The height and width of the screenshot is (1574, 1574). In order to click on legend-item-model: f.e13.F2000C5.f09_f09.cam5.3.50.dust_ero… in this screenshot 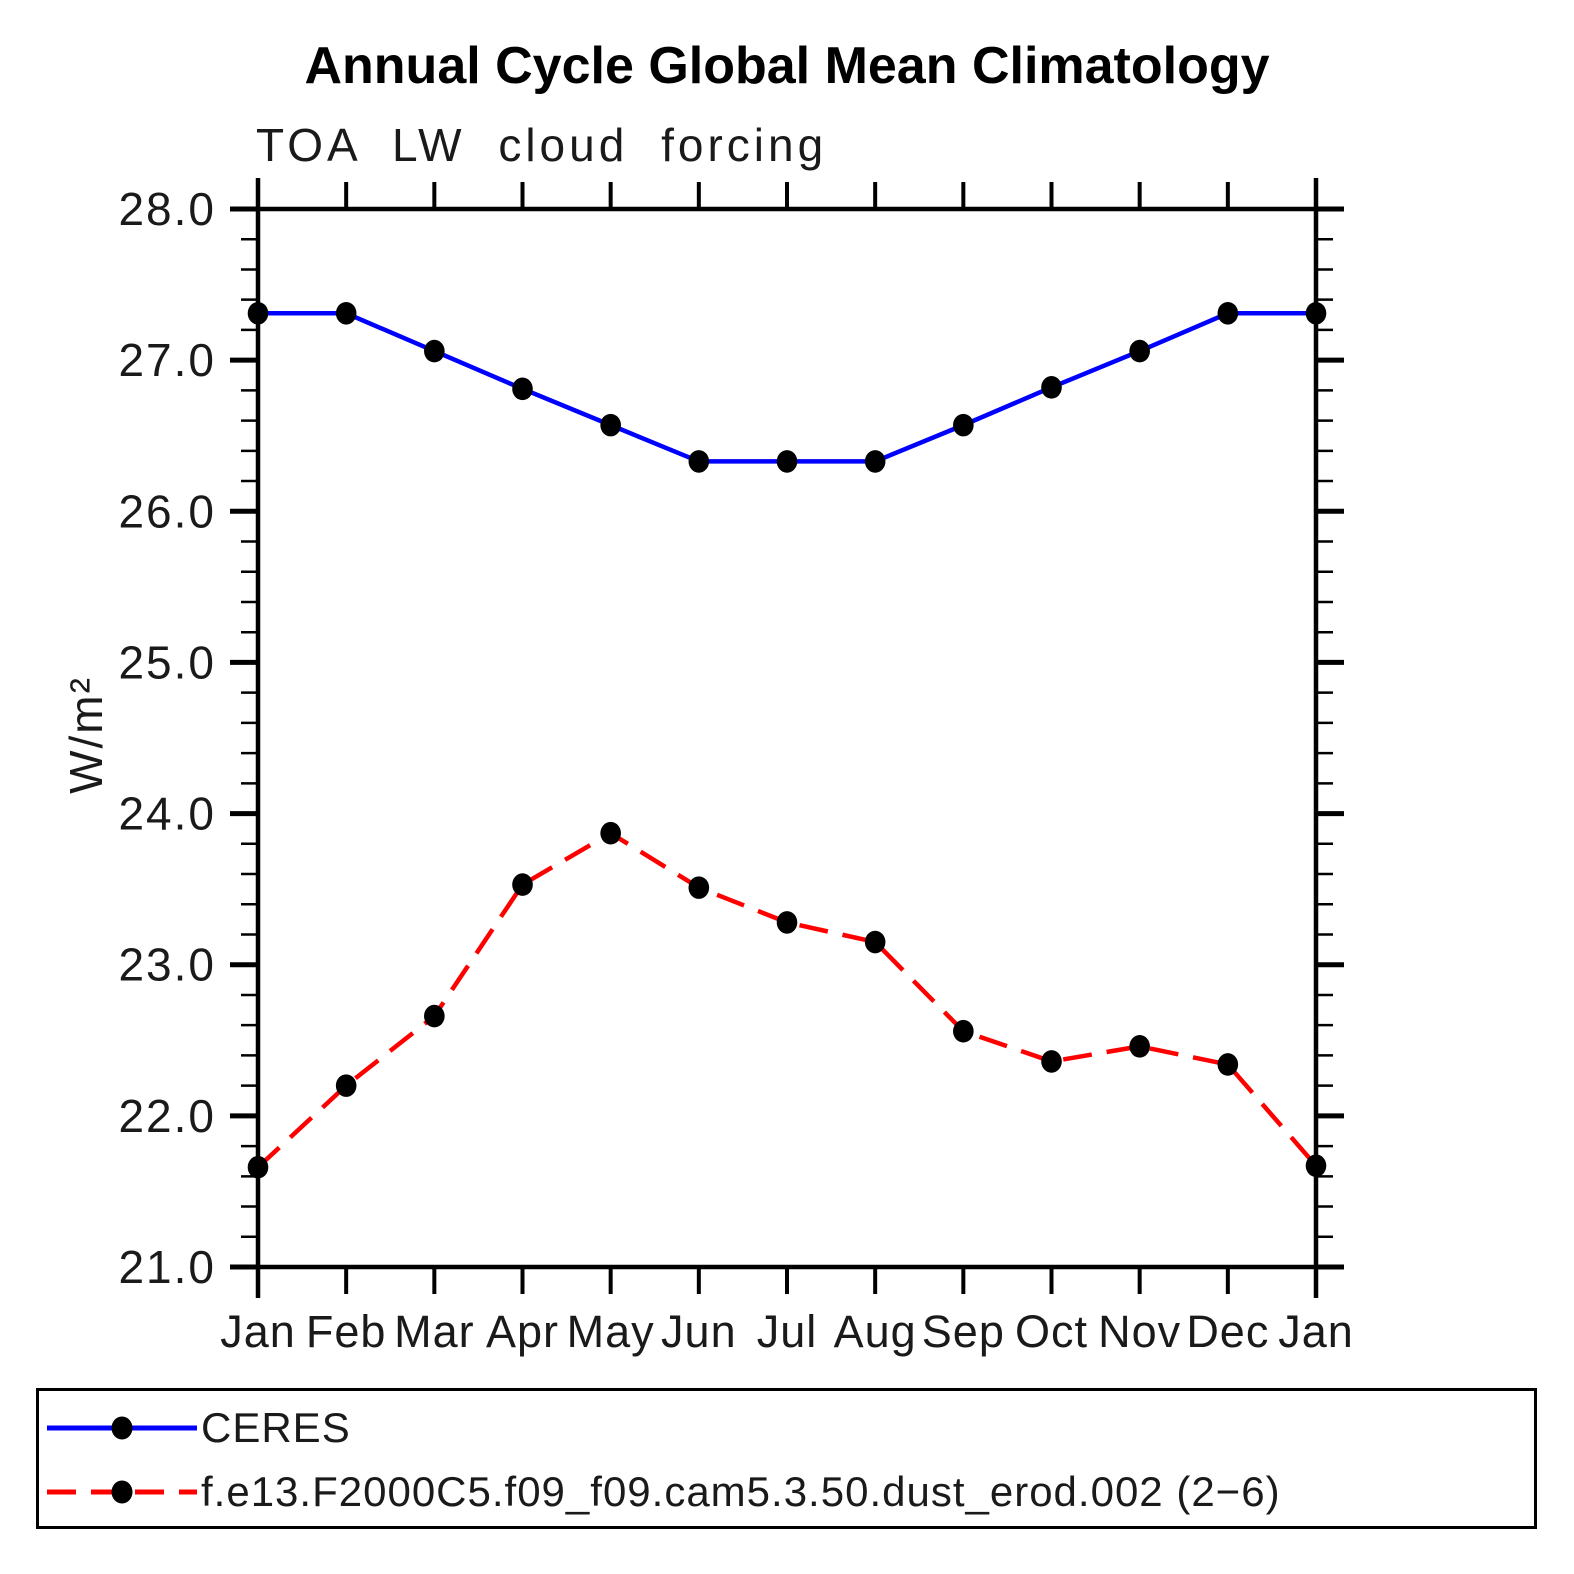, I will do `click(662, 1492)`.